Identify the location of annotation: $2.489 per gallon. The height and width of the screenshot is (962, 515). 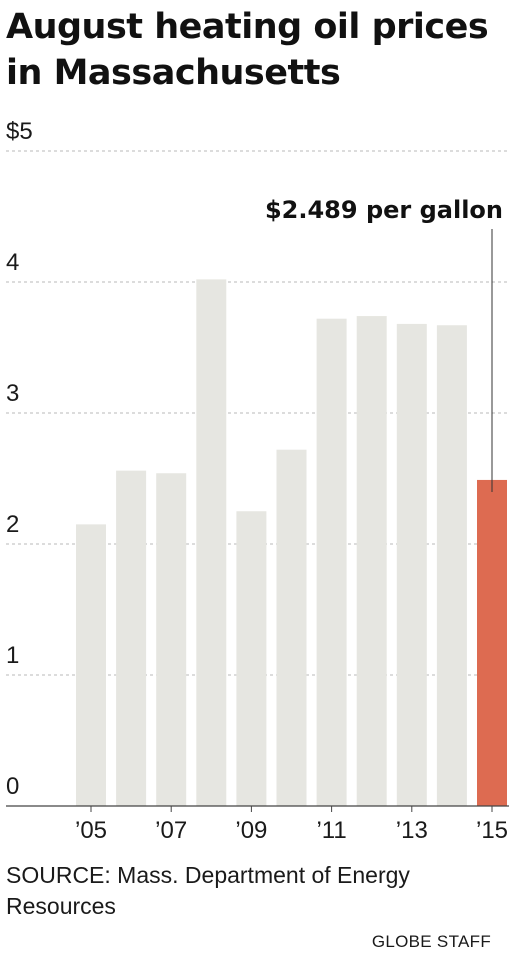
(384, 344).